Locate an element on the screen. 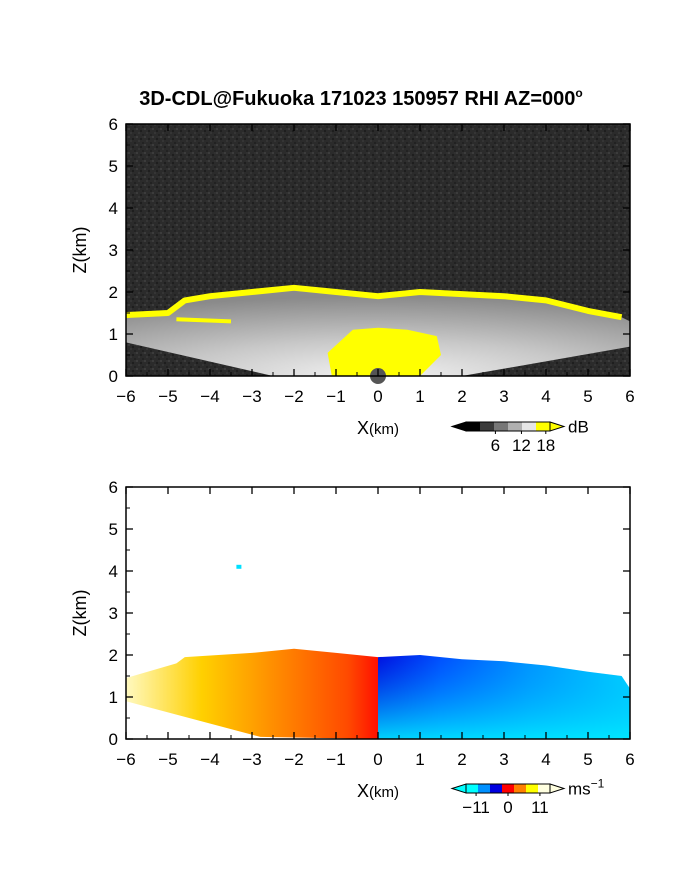  velocity-x-tick-label: 4 is located at coordinates (545, 759).